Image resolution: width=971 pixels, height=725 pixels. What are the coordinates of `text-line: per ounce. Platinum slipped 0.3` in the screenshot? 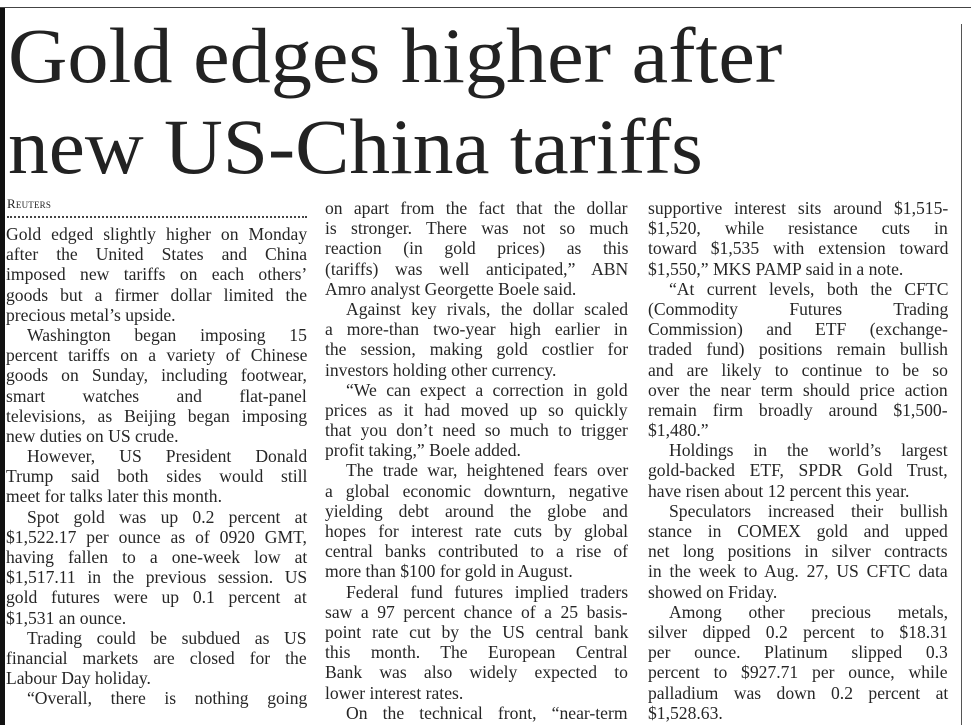 It's located at (798, 652).